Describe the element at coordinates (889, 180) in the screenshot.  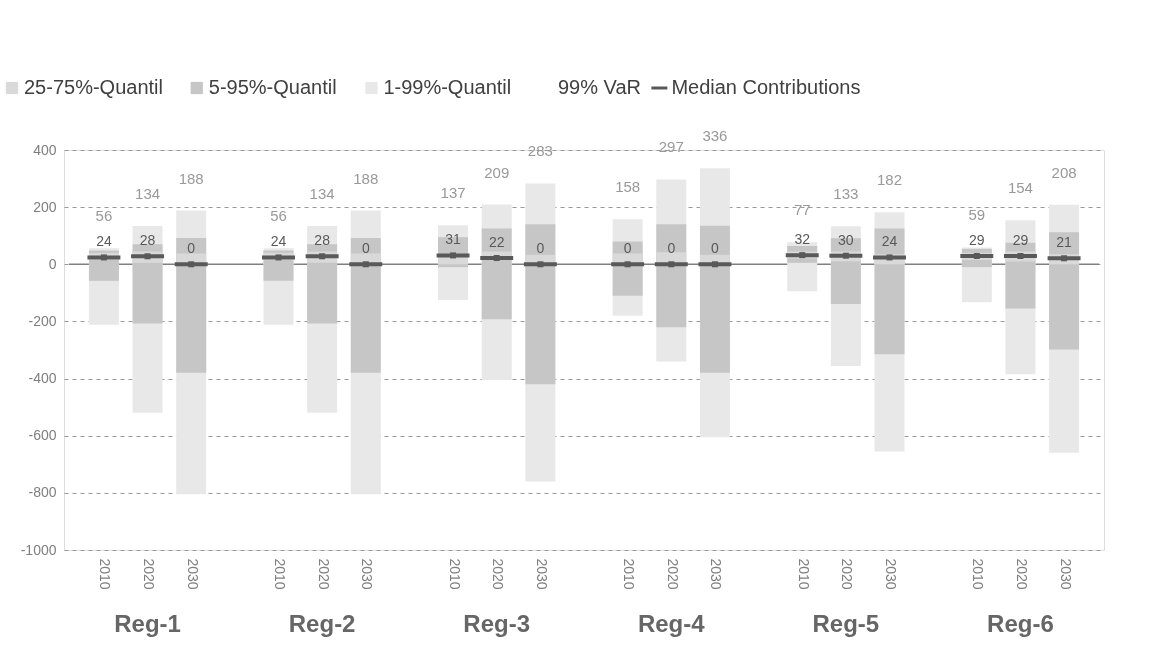
I see `data-label: 182` at that location.